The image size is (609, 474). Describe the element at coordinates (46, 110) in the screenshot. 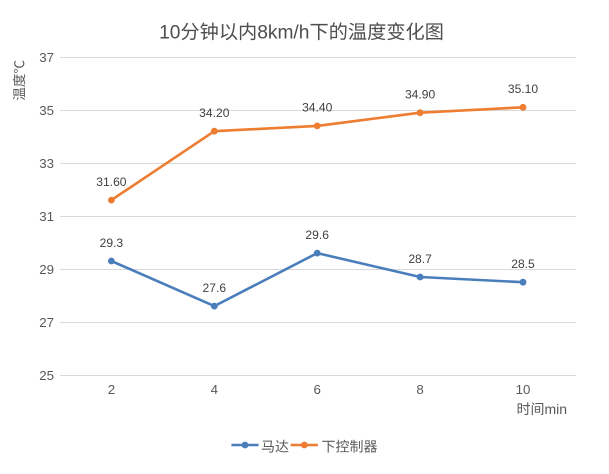

I see `svg-text: 35` at that location.